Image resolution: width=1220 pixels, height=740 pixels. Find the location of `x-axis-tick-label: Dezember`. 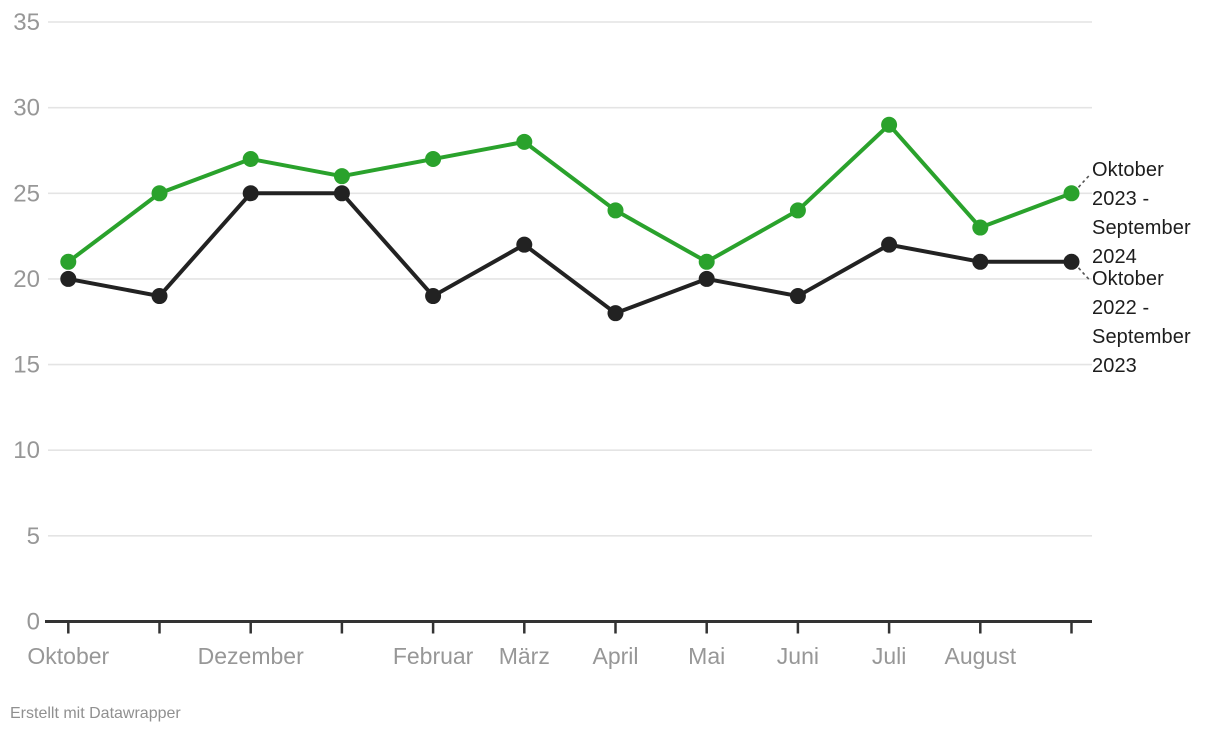

x-axis-tick-label: Dezember is located at coordinates (251, 656).